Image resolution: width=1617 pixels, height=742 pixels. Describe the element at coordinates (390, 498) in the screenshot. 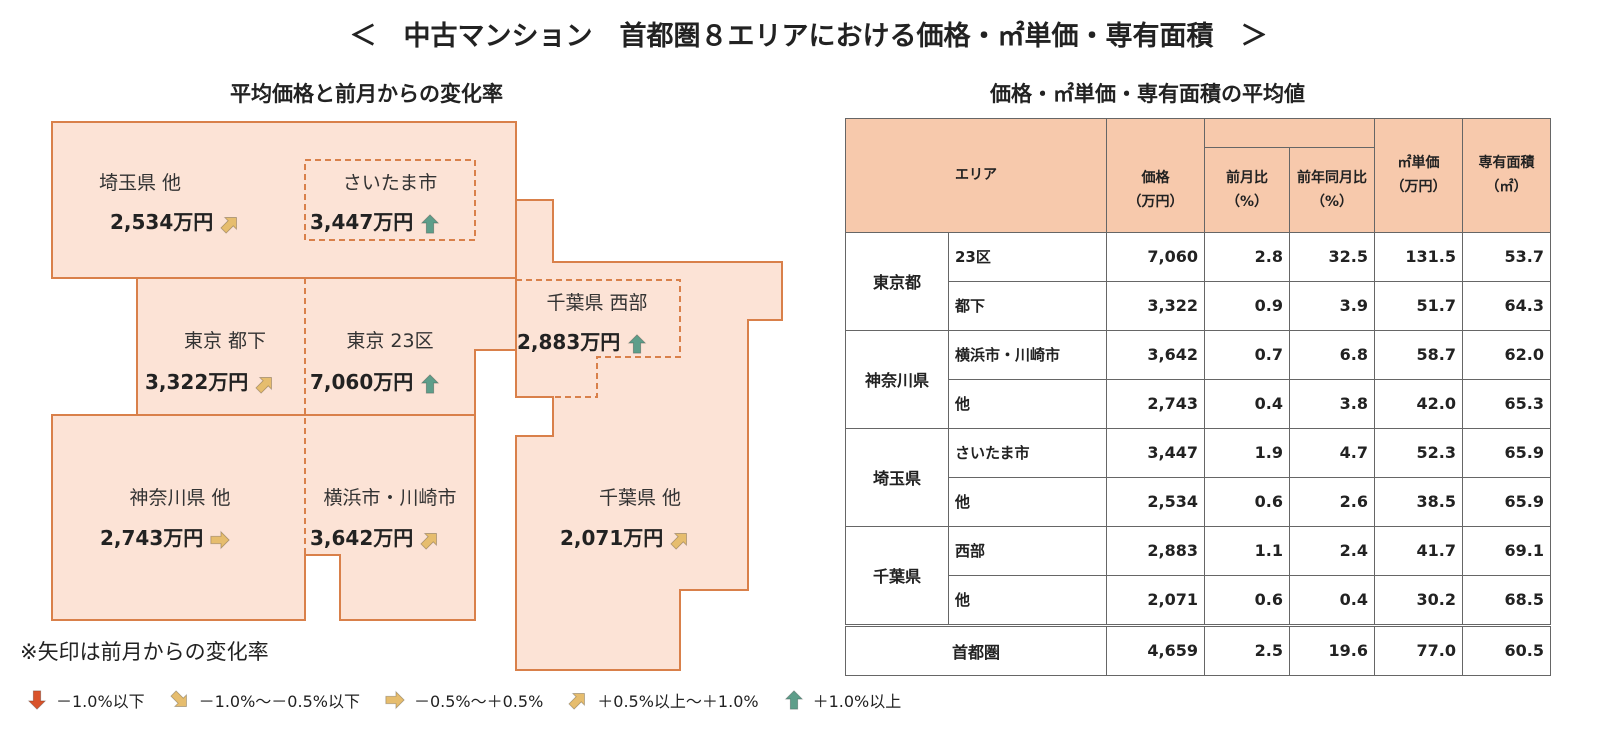

I see `map-region-name: 横浜市・川崎市` at that location.